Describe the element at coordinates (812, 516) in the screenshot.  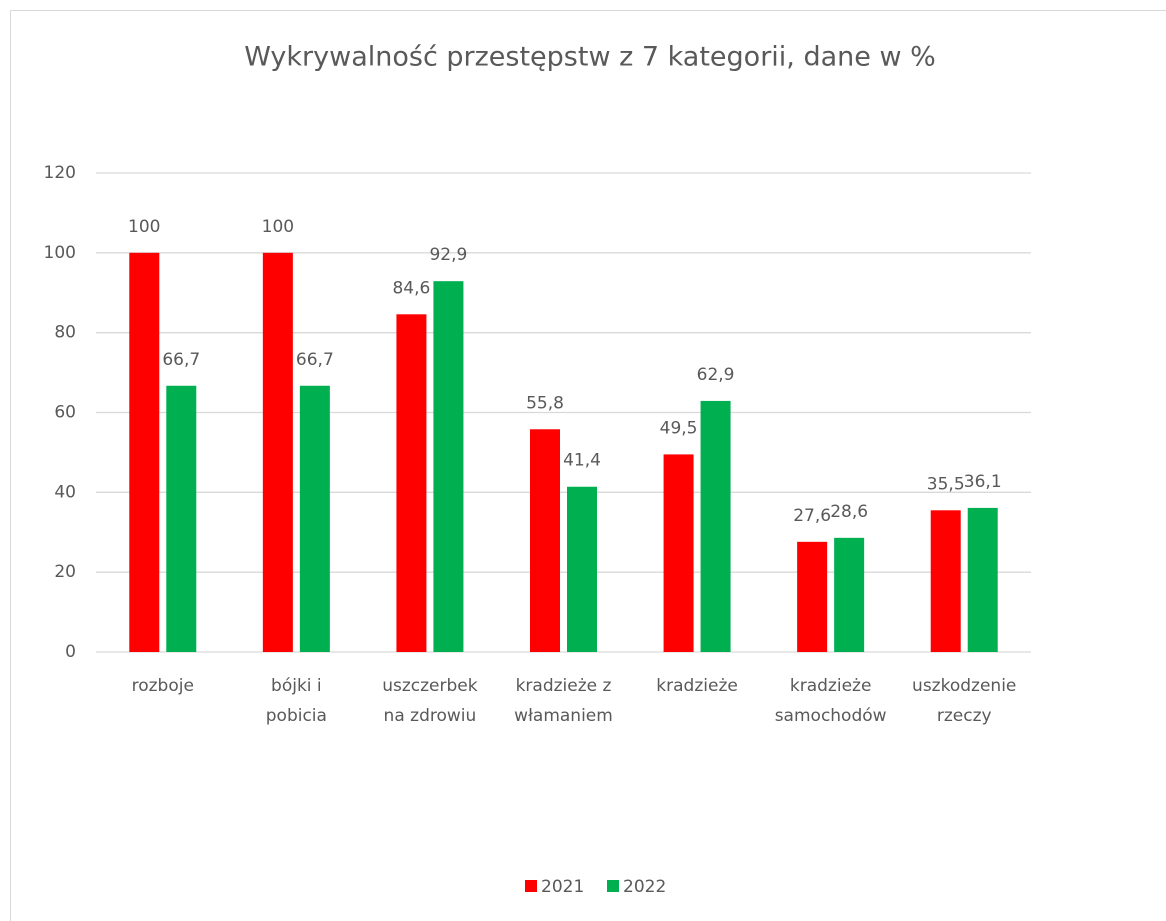
I see `data-label: 27,6` at that location.